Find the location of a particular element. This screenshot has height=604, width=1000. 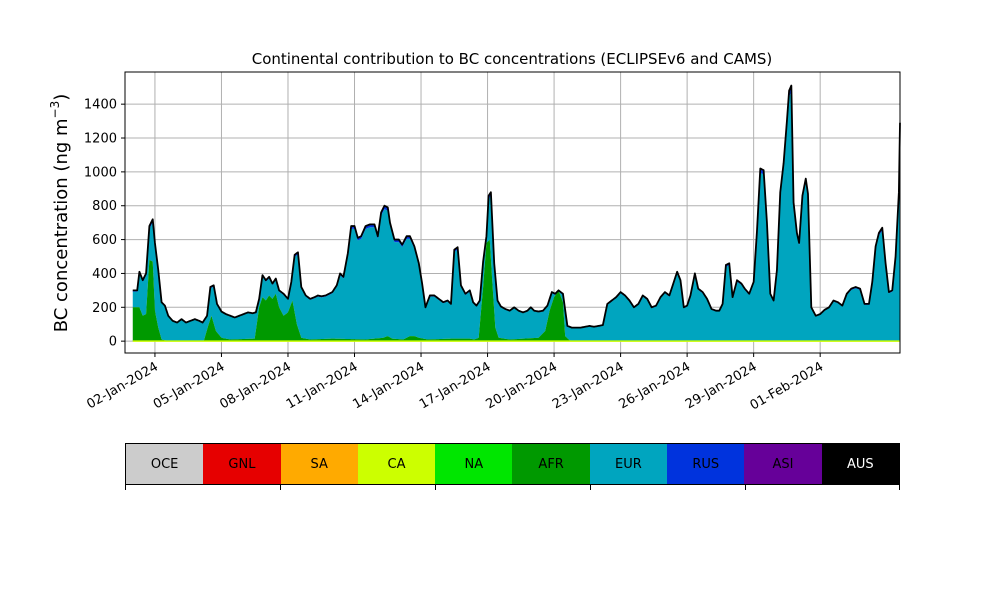

legend-item-rus: RUS is located at coordinates (706, 464).